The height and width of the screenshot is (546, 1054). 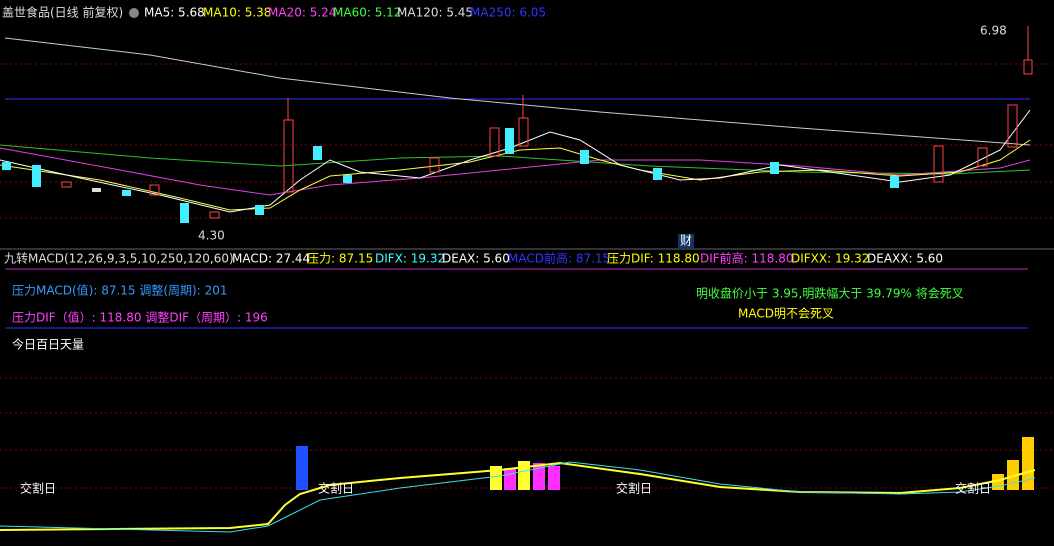 What do you see at coordinates (993, 31) in the screenshot?
I see `high-label: 6.98` at bounding box center [993, 31].